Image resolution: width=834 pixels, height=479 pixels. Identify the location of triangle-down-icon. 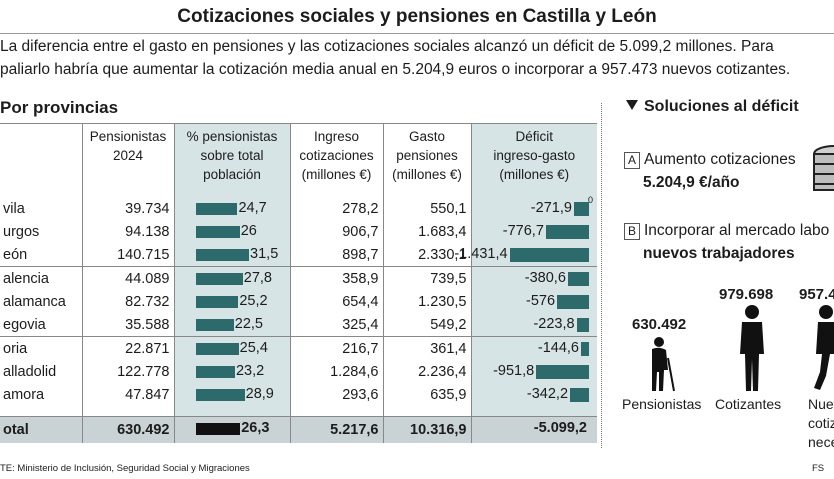
(632, 105).